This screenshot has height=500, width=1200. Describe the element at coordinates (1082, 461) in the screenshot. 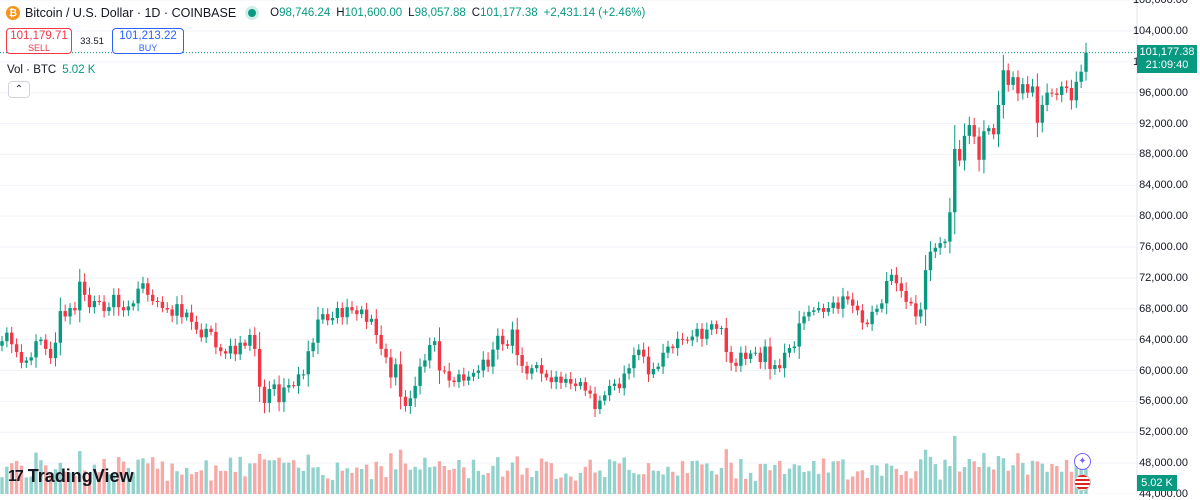

I see `sparkle-icon: ✦` at that location.